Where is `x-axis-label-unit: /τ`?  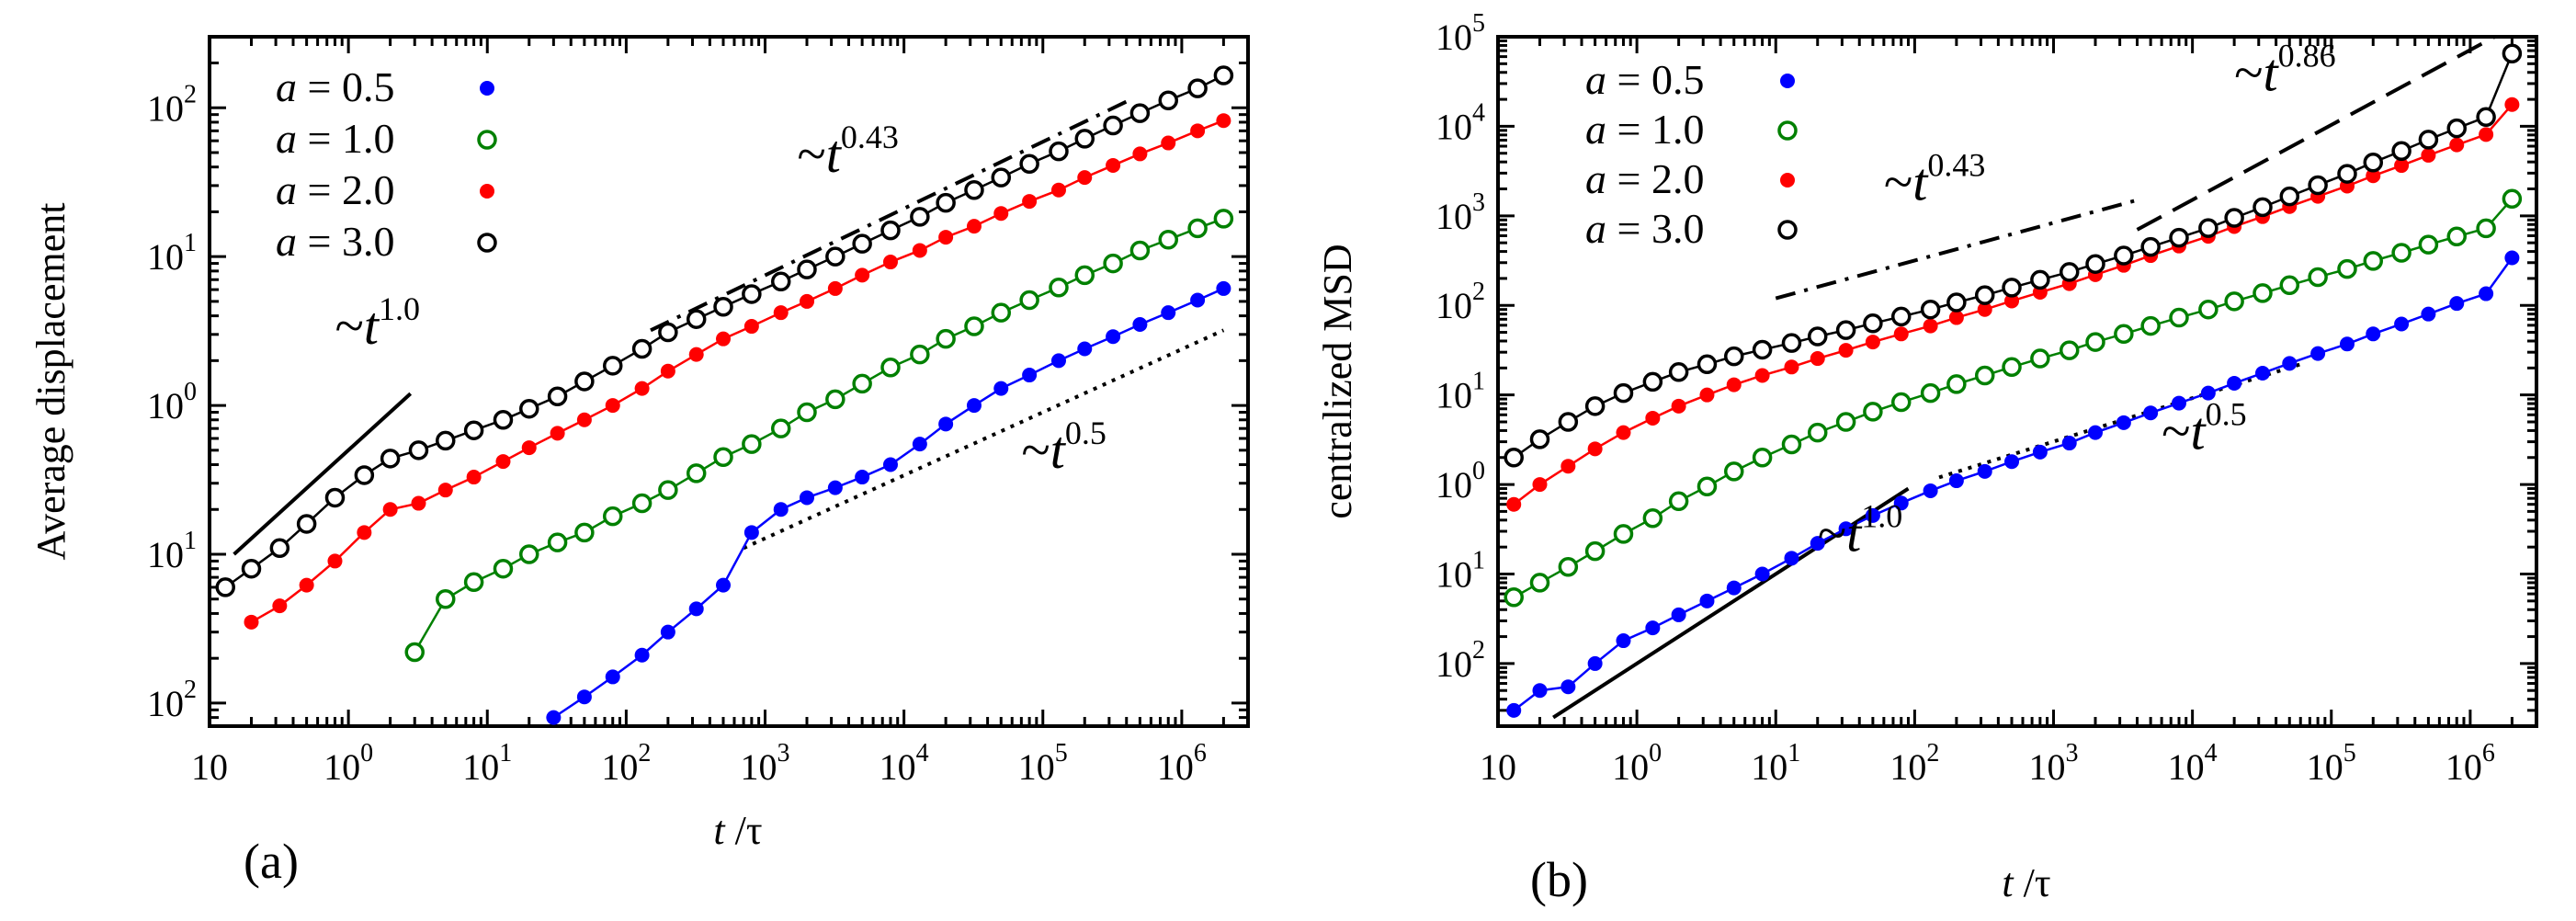
x-axis-label-unit: /τ is located at coordinates (749, 830).